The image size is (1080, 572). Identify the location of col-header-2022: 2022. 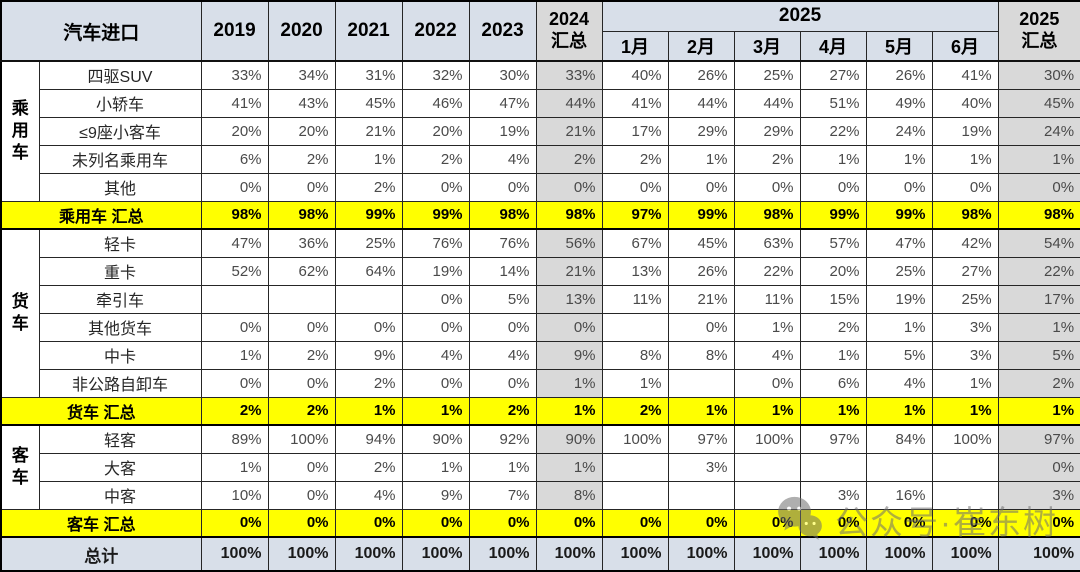
(435, 31).